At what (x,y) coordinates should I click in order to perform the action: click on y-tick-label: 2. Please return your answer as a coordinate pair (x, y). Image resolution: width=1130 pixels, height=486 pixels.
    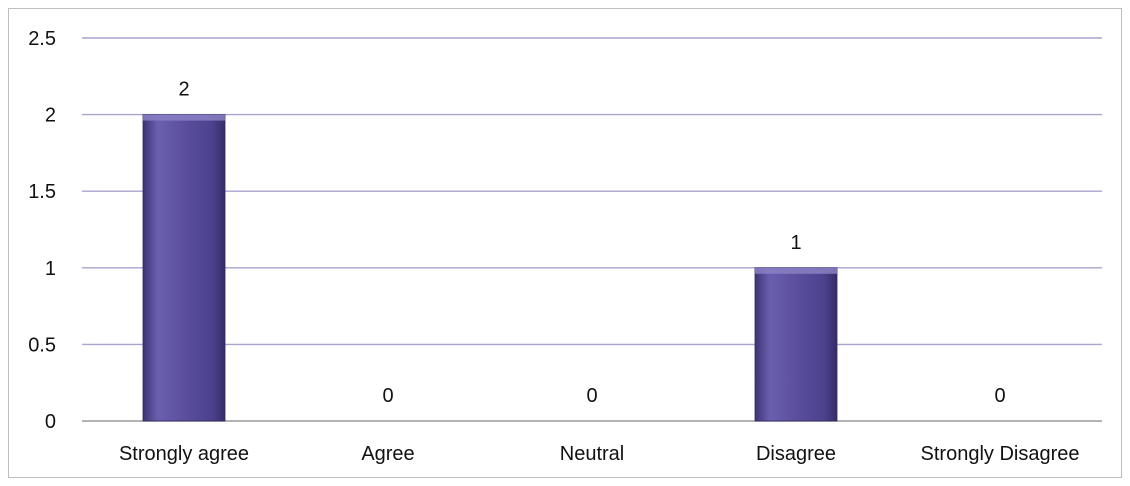
    Looking at the image, I should click on (50, 116).